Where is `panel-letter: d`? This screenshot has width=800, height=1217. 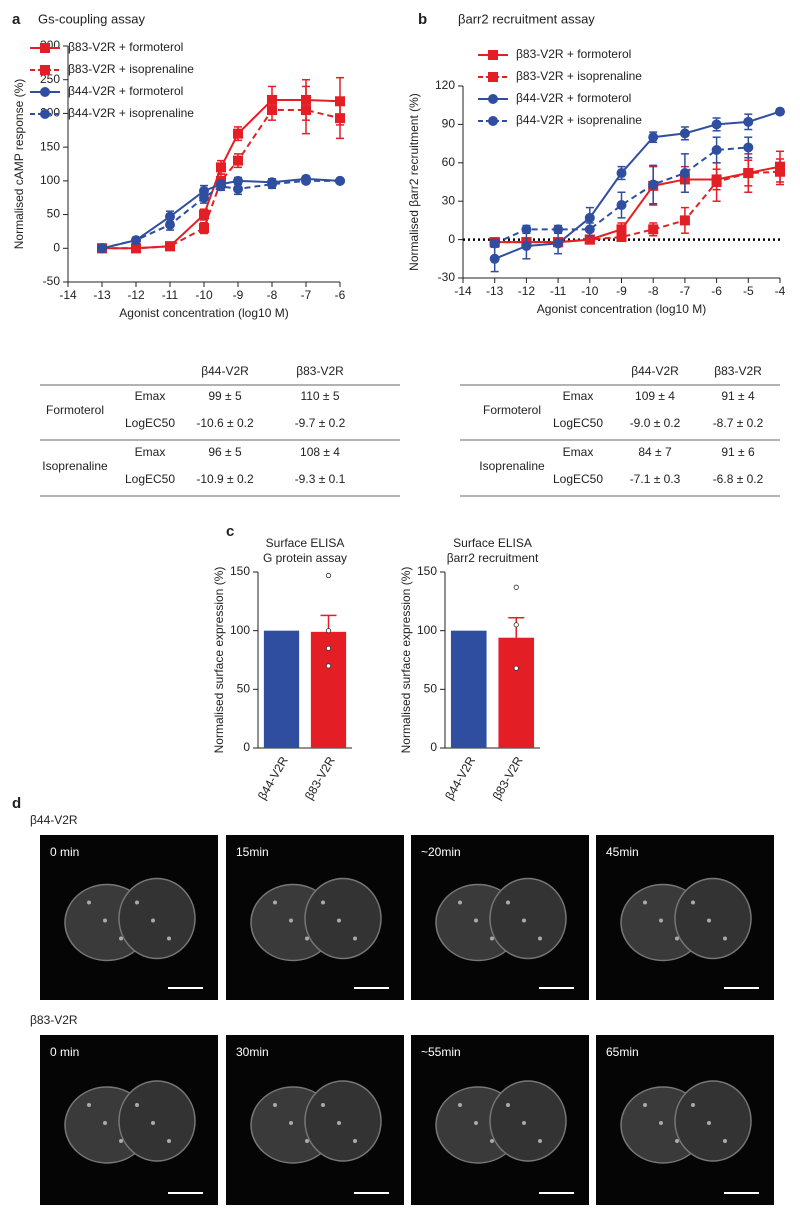 panel-letter: d is located at coordinates (16, 803).